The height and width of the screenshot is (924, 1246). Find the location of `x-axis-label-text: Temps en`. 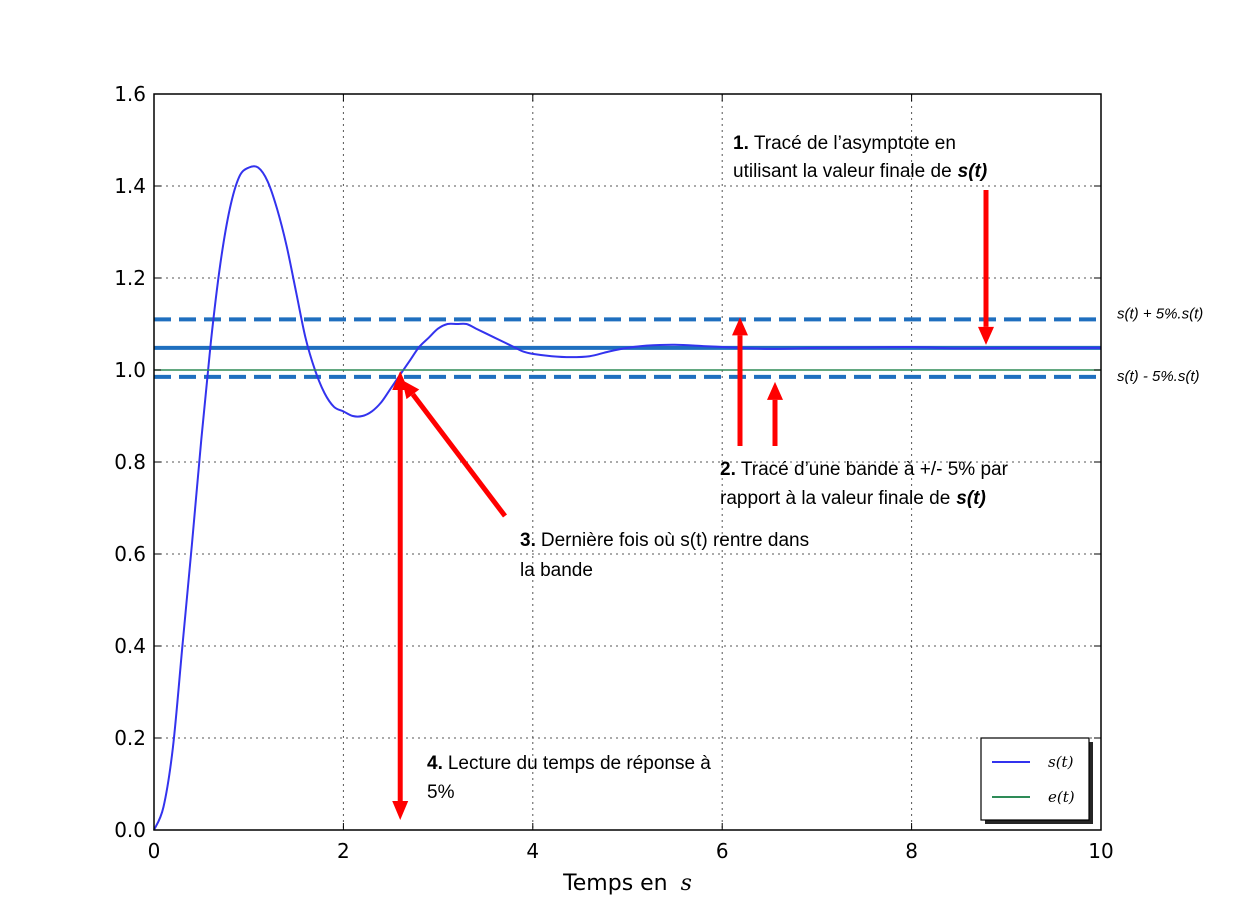

x-axis-label-text: Temps en is located at coordinates (615, 883).